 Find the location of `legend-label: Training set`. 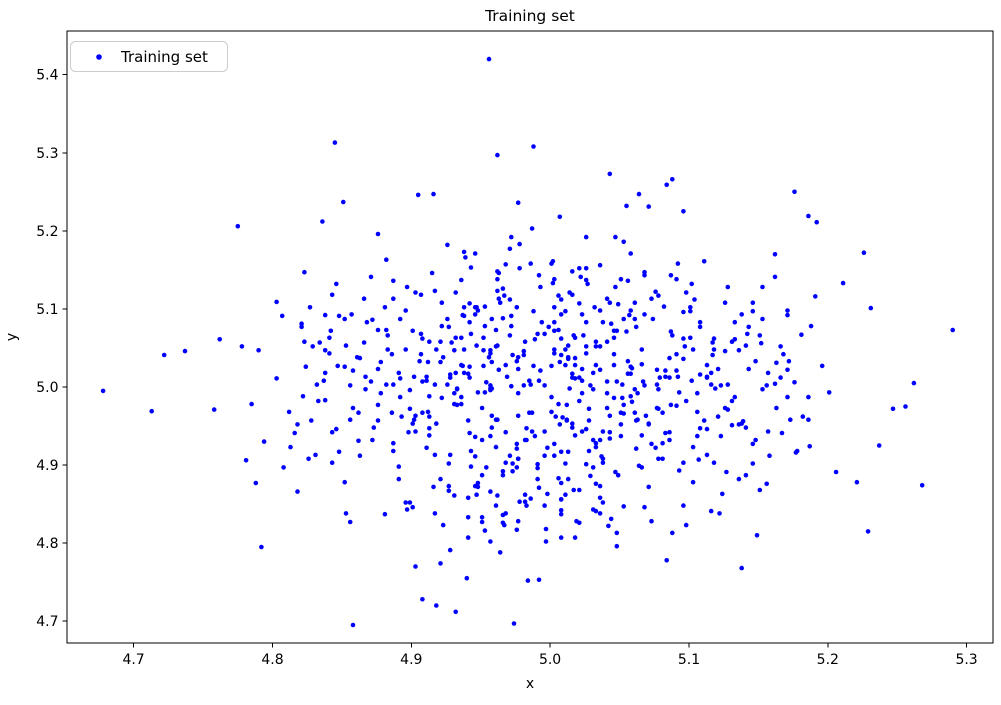

legend-label: Training set is located at coordinates (164, 57).